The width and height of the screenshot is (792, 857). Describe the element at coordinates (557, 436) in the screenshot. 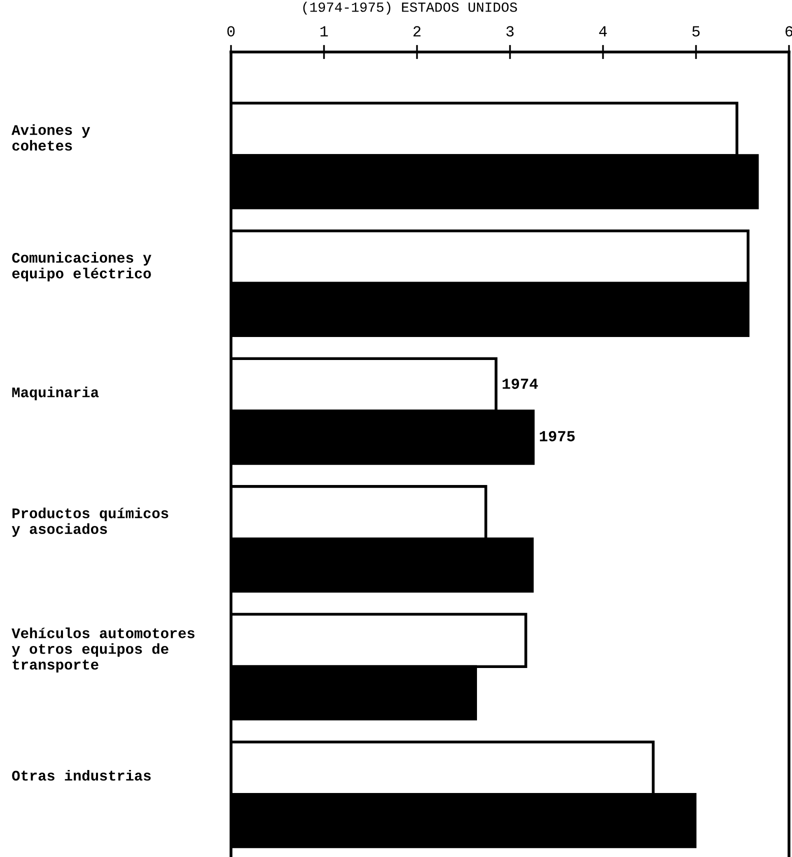

I see `series-label: 1975` at that location.